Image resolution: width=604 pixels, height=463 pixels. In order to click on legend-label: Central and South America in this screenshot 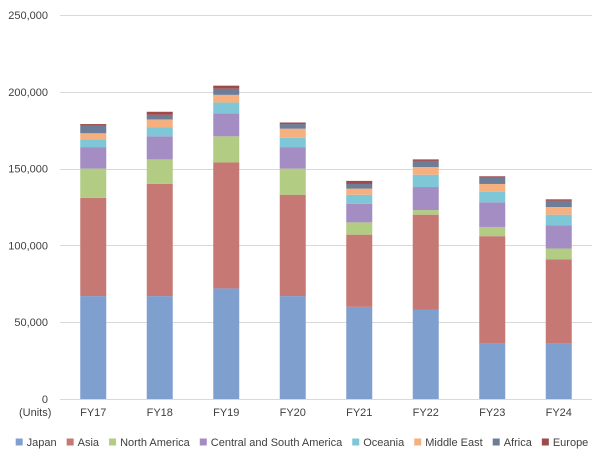, I will do `click(277, 443)`.